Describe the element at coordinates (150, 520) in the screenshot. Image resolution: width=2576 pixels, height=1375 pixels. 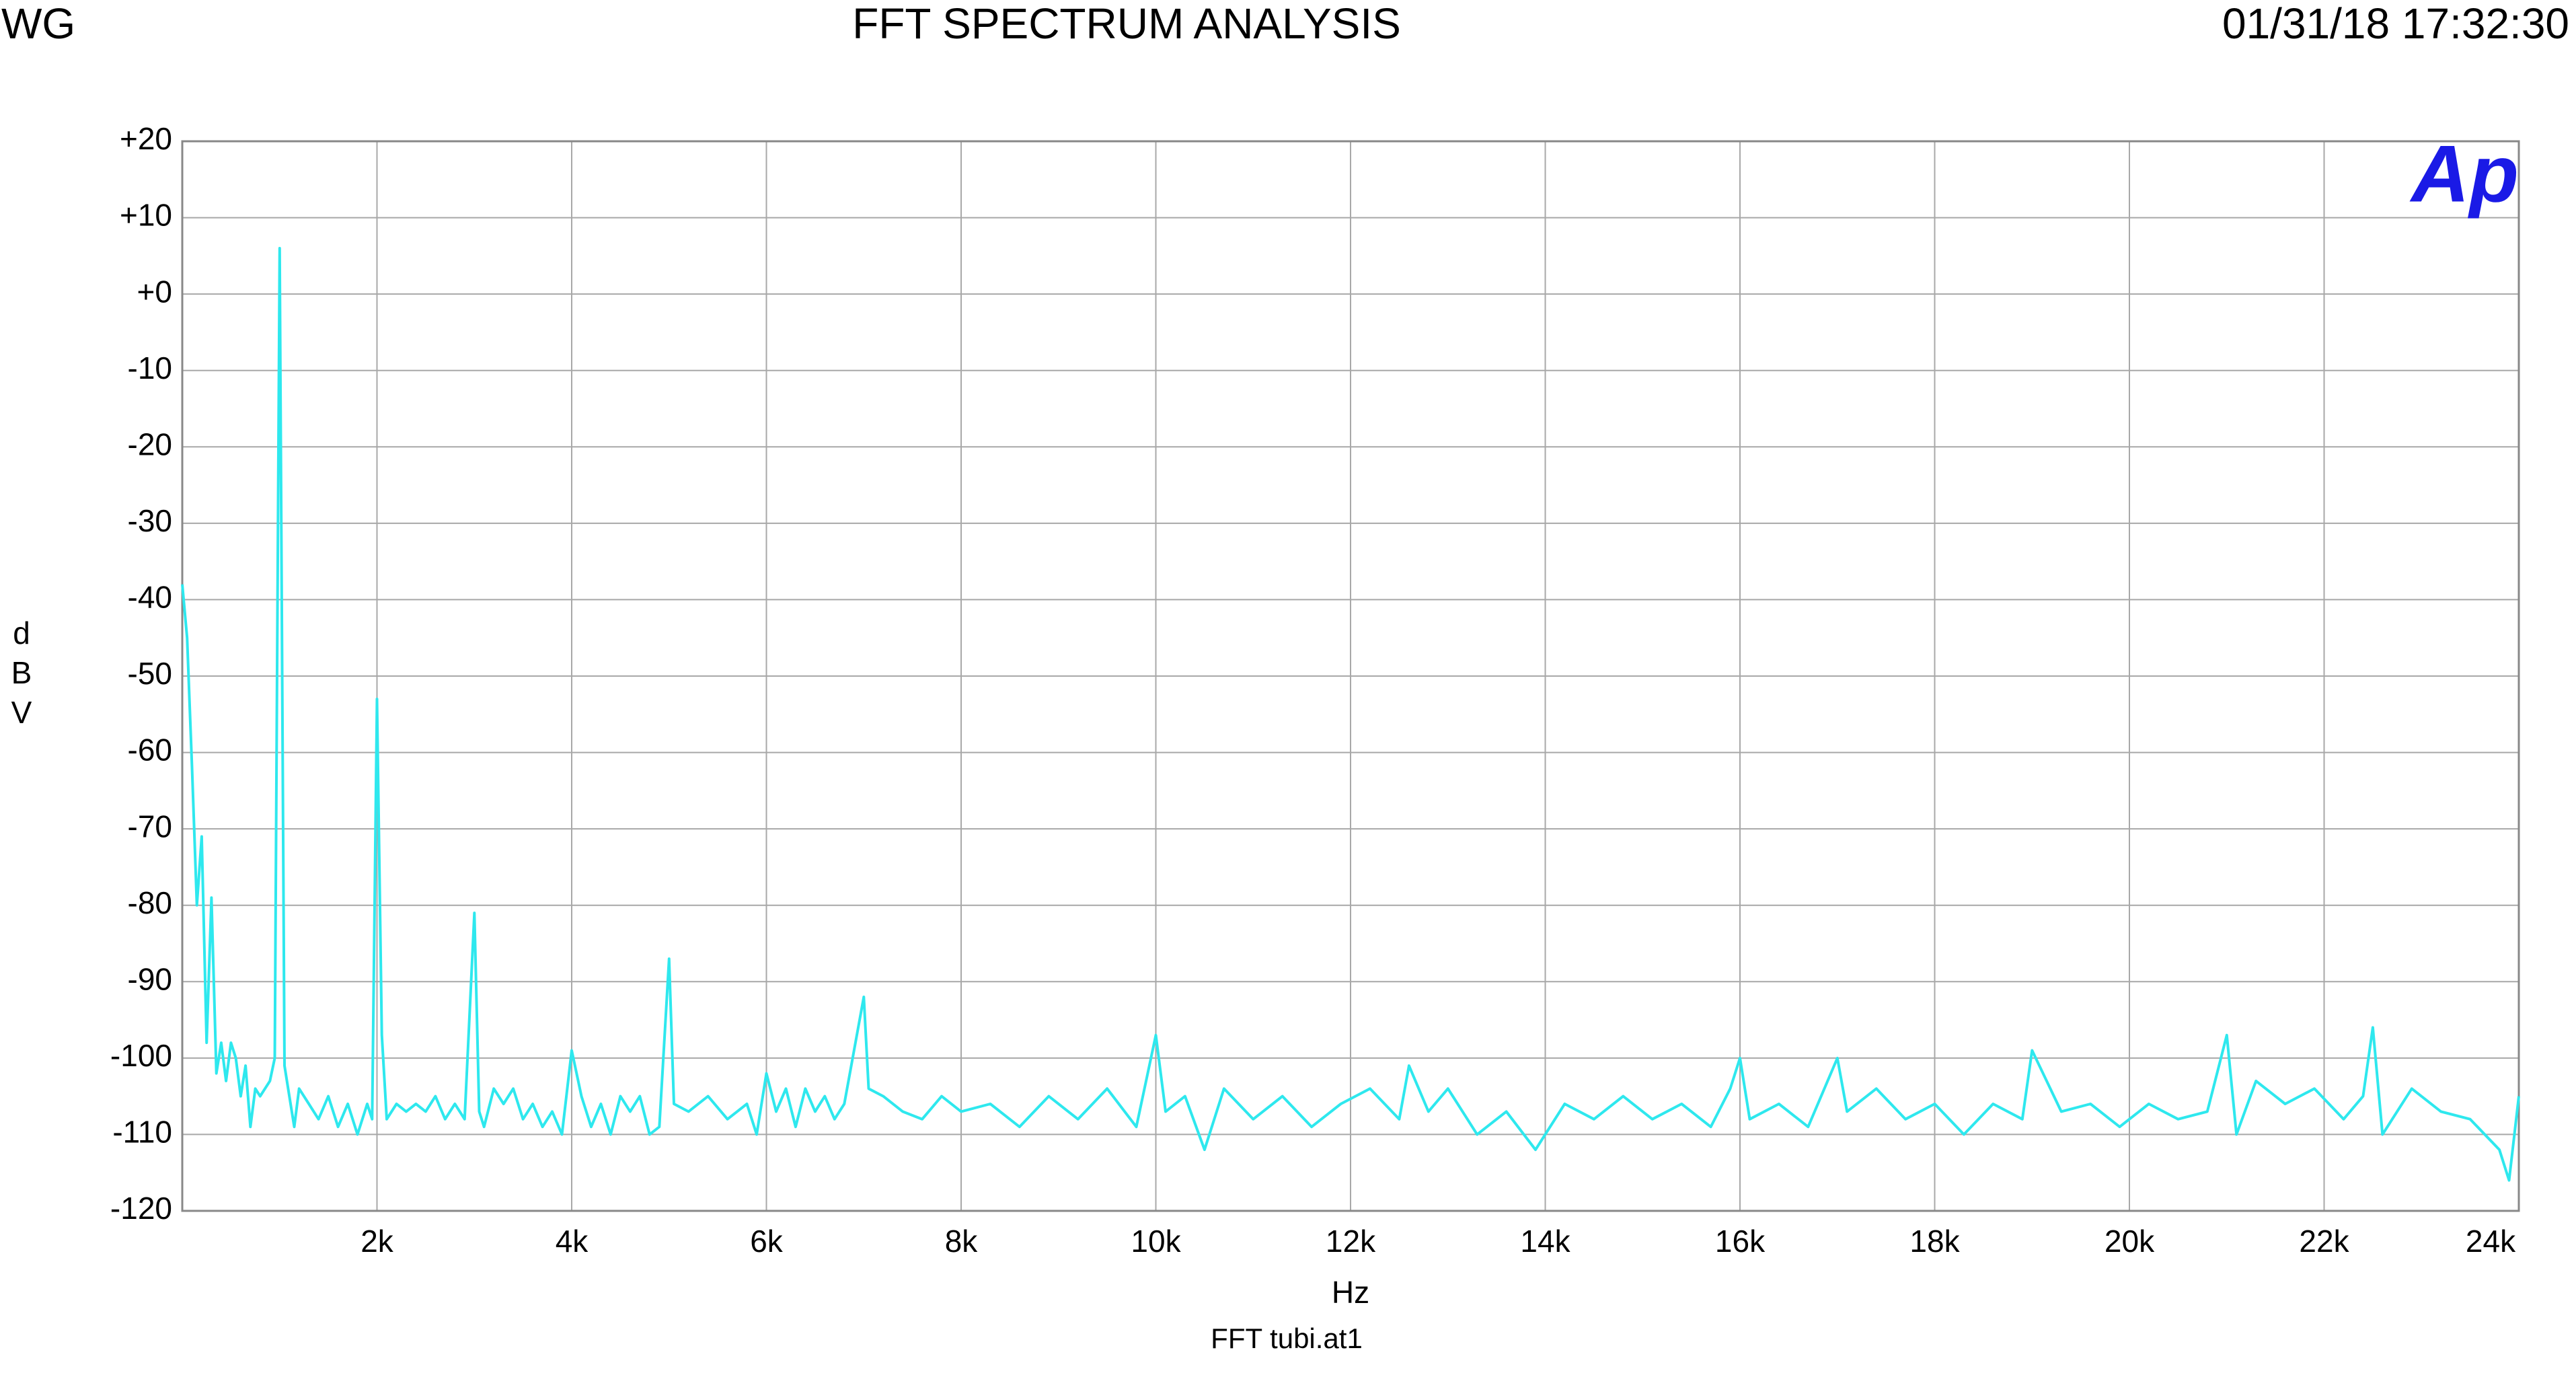
I see `y-tick-label: -30` at that location.